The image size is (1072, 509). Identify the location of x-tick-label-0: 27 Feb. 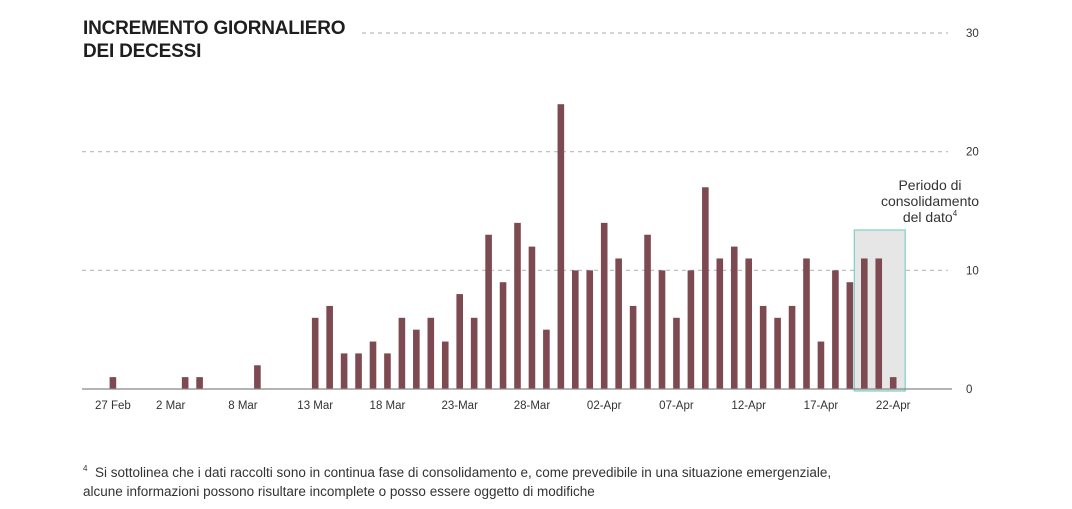
(113, 406).